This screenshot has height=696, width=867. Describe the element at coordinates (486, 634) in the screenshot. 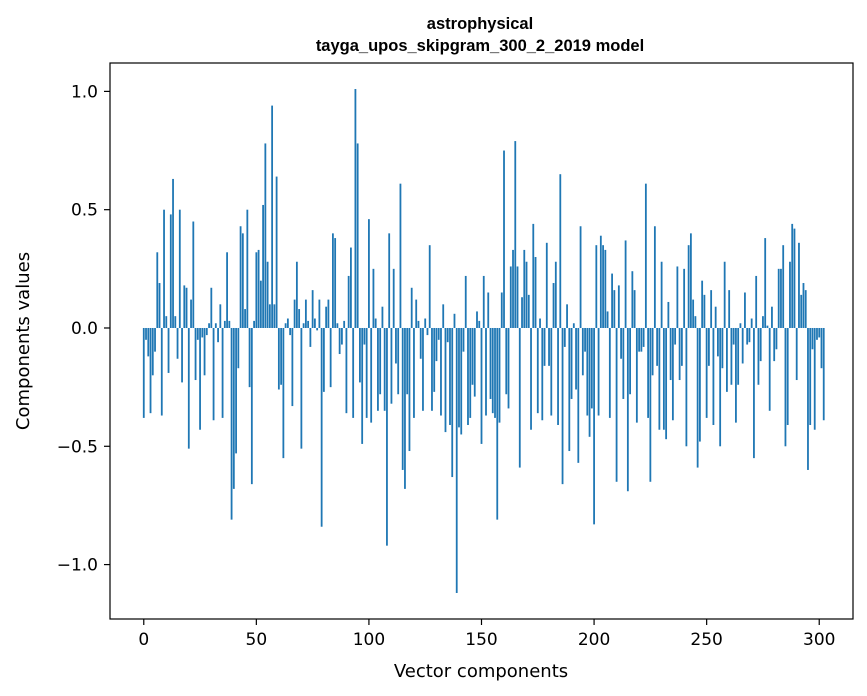

I see `x-axis: 0 50 100 150 200 250 300` at that location.